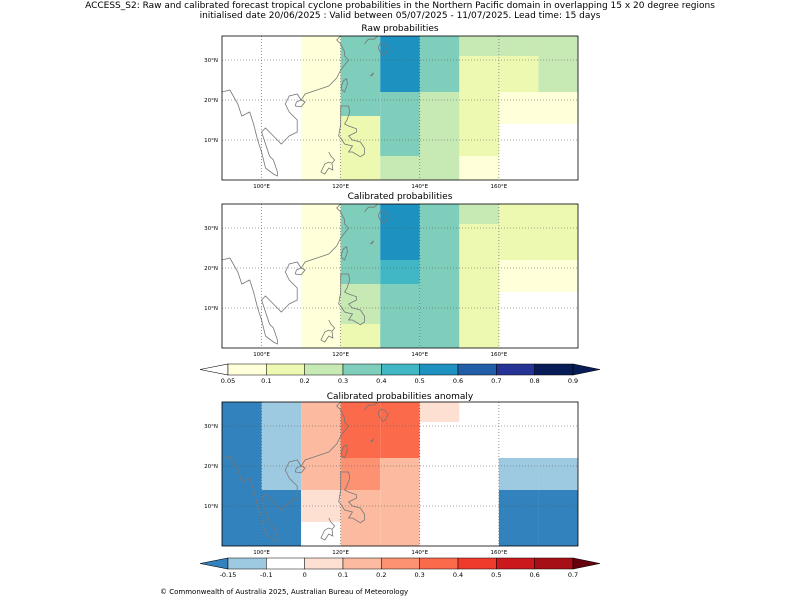 The width and height of the screenshot is (800, 600). Describe the element at coordinates (228, 575) in the screenshot. I see `colorbar-tick-label: -0.15` at that location.